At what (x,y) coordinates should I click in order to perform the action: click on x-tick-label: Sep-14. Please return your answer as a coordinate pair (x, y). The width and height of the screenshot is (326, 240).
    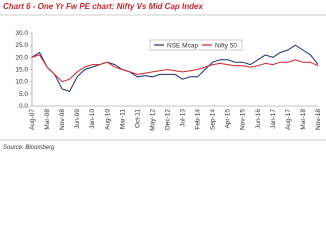
    Looking at the image, I should click on (213, 119).